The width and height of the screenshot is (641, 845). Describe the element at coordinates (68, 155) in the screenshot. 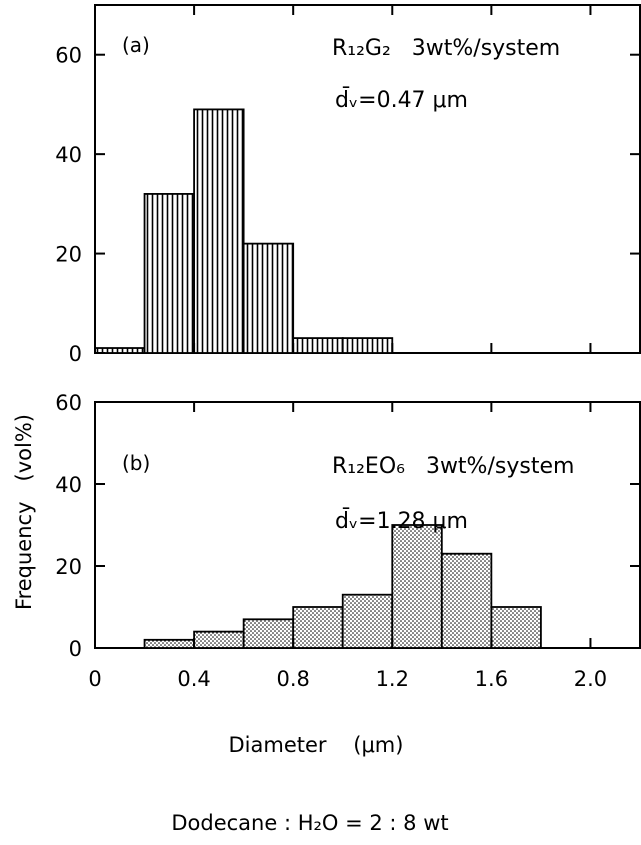

I see `ytick-label-a-40: 40` at that location.